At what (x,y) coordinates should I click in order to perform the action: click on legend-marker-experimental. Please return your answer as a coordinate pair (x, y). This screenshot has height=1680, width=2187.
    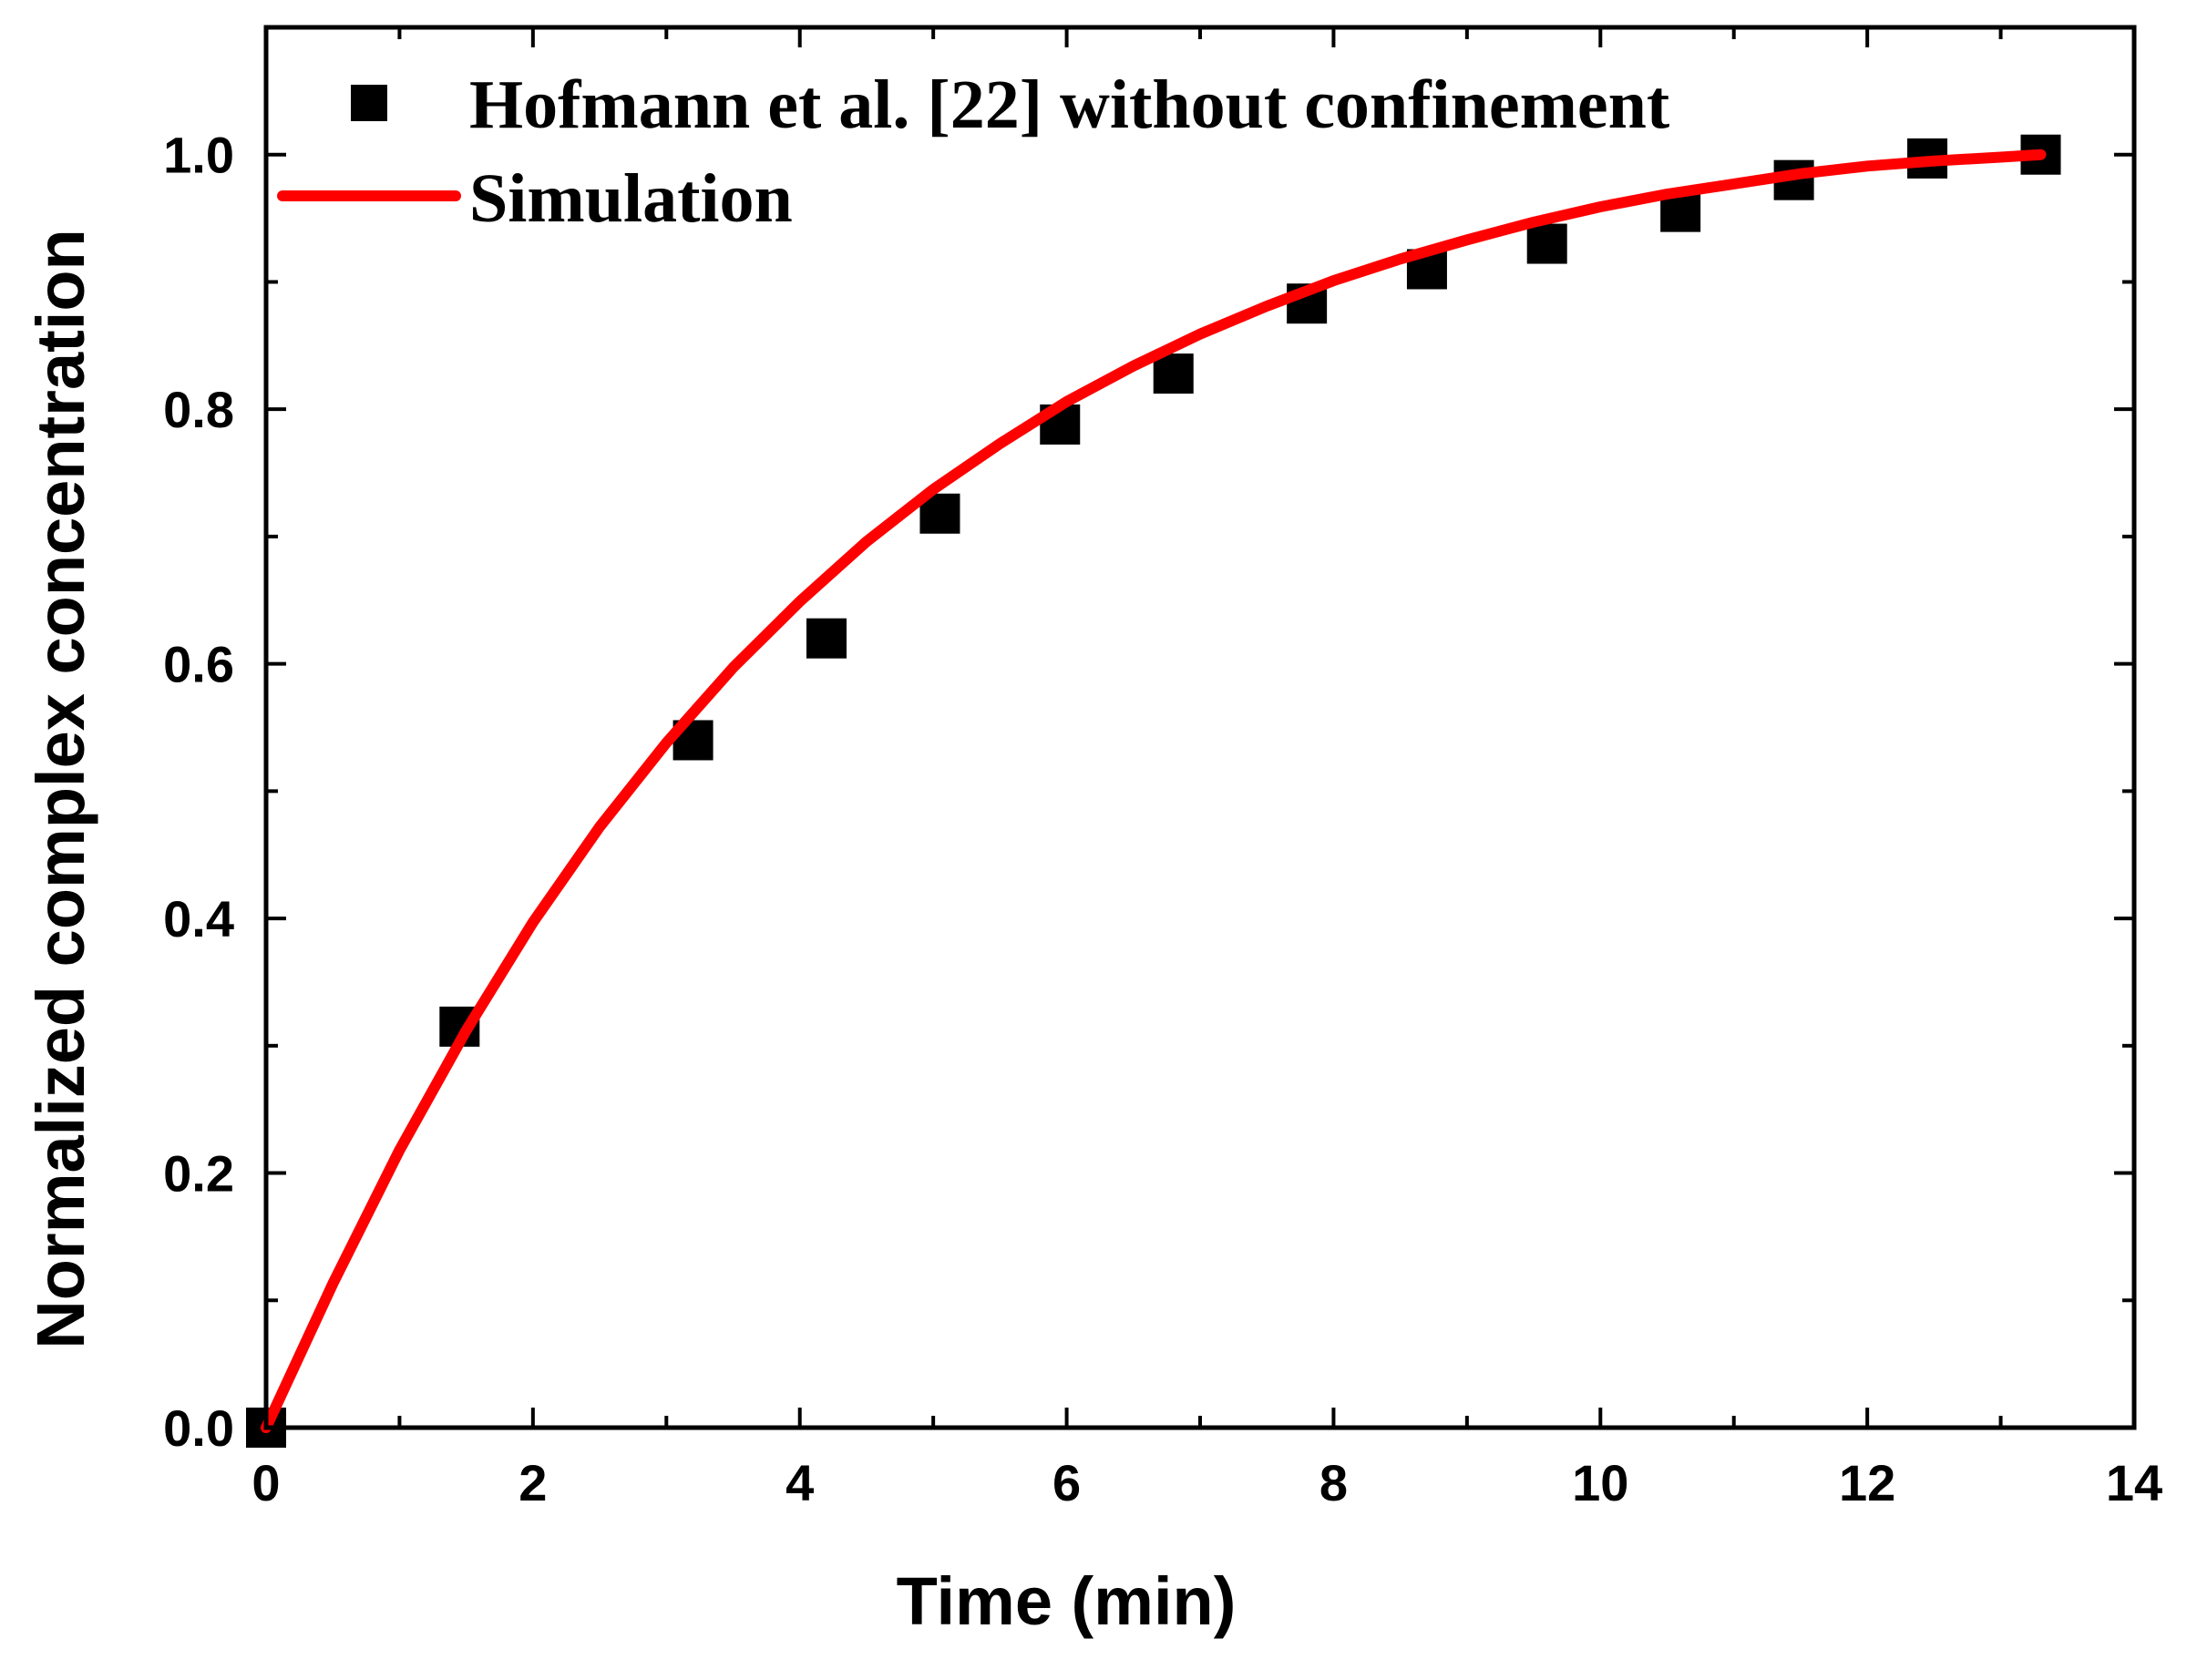
    Looking at the image, I should click on (369, 103).